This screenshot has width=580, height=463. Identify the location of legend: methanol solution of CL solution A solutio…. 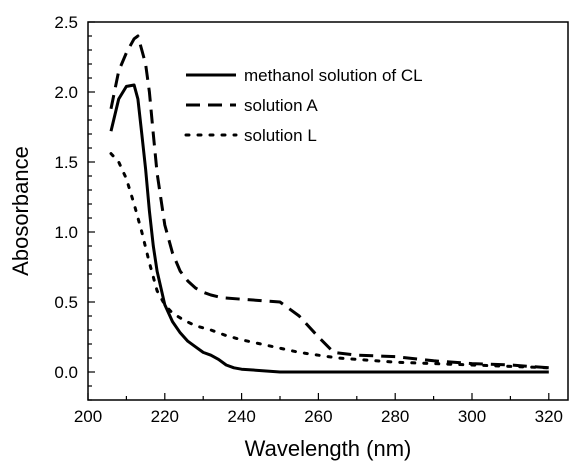
(303, 105).